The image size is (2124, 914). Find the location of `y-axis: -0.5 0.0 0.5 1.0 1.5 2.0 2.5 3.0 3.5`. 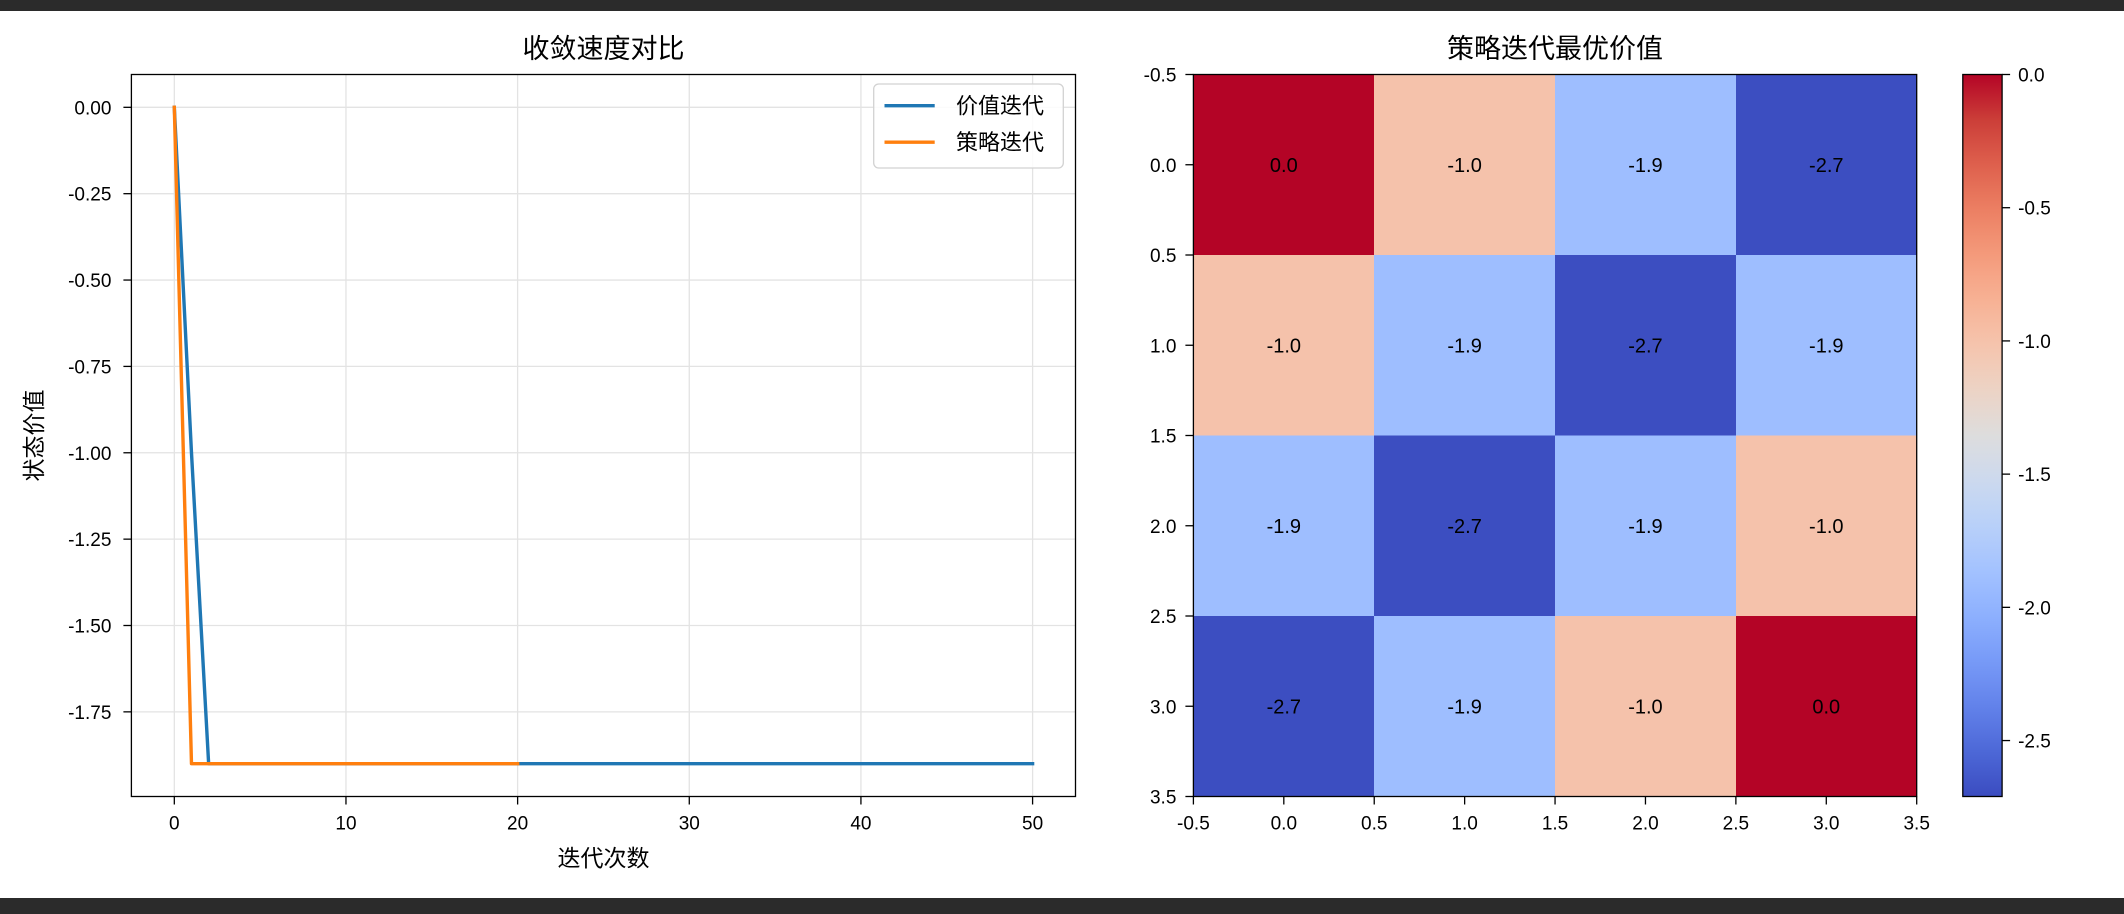

y-axis: -0.5 0.0 0.5 1.0 1.5 2.0 2.5 3.0 3.5 is located at coordinates (1169, 437).